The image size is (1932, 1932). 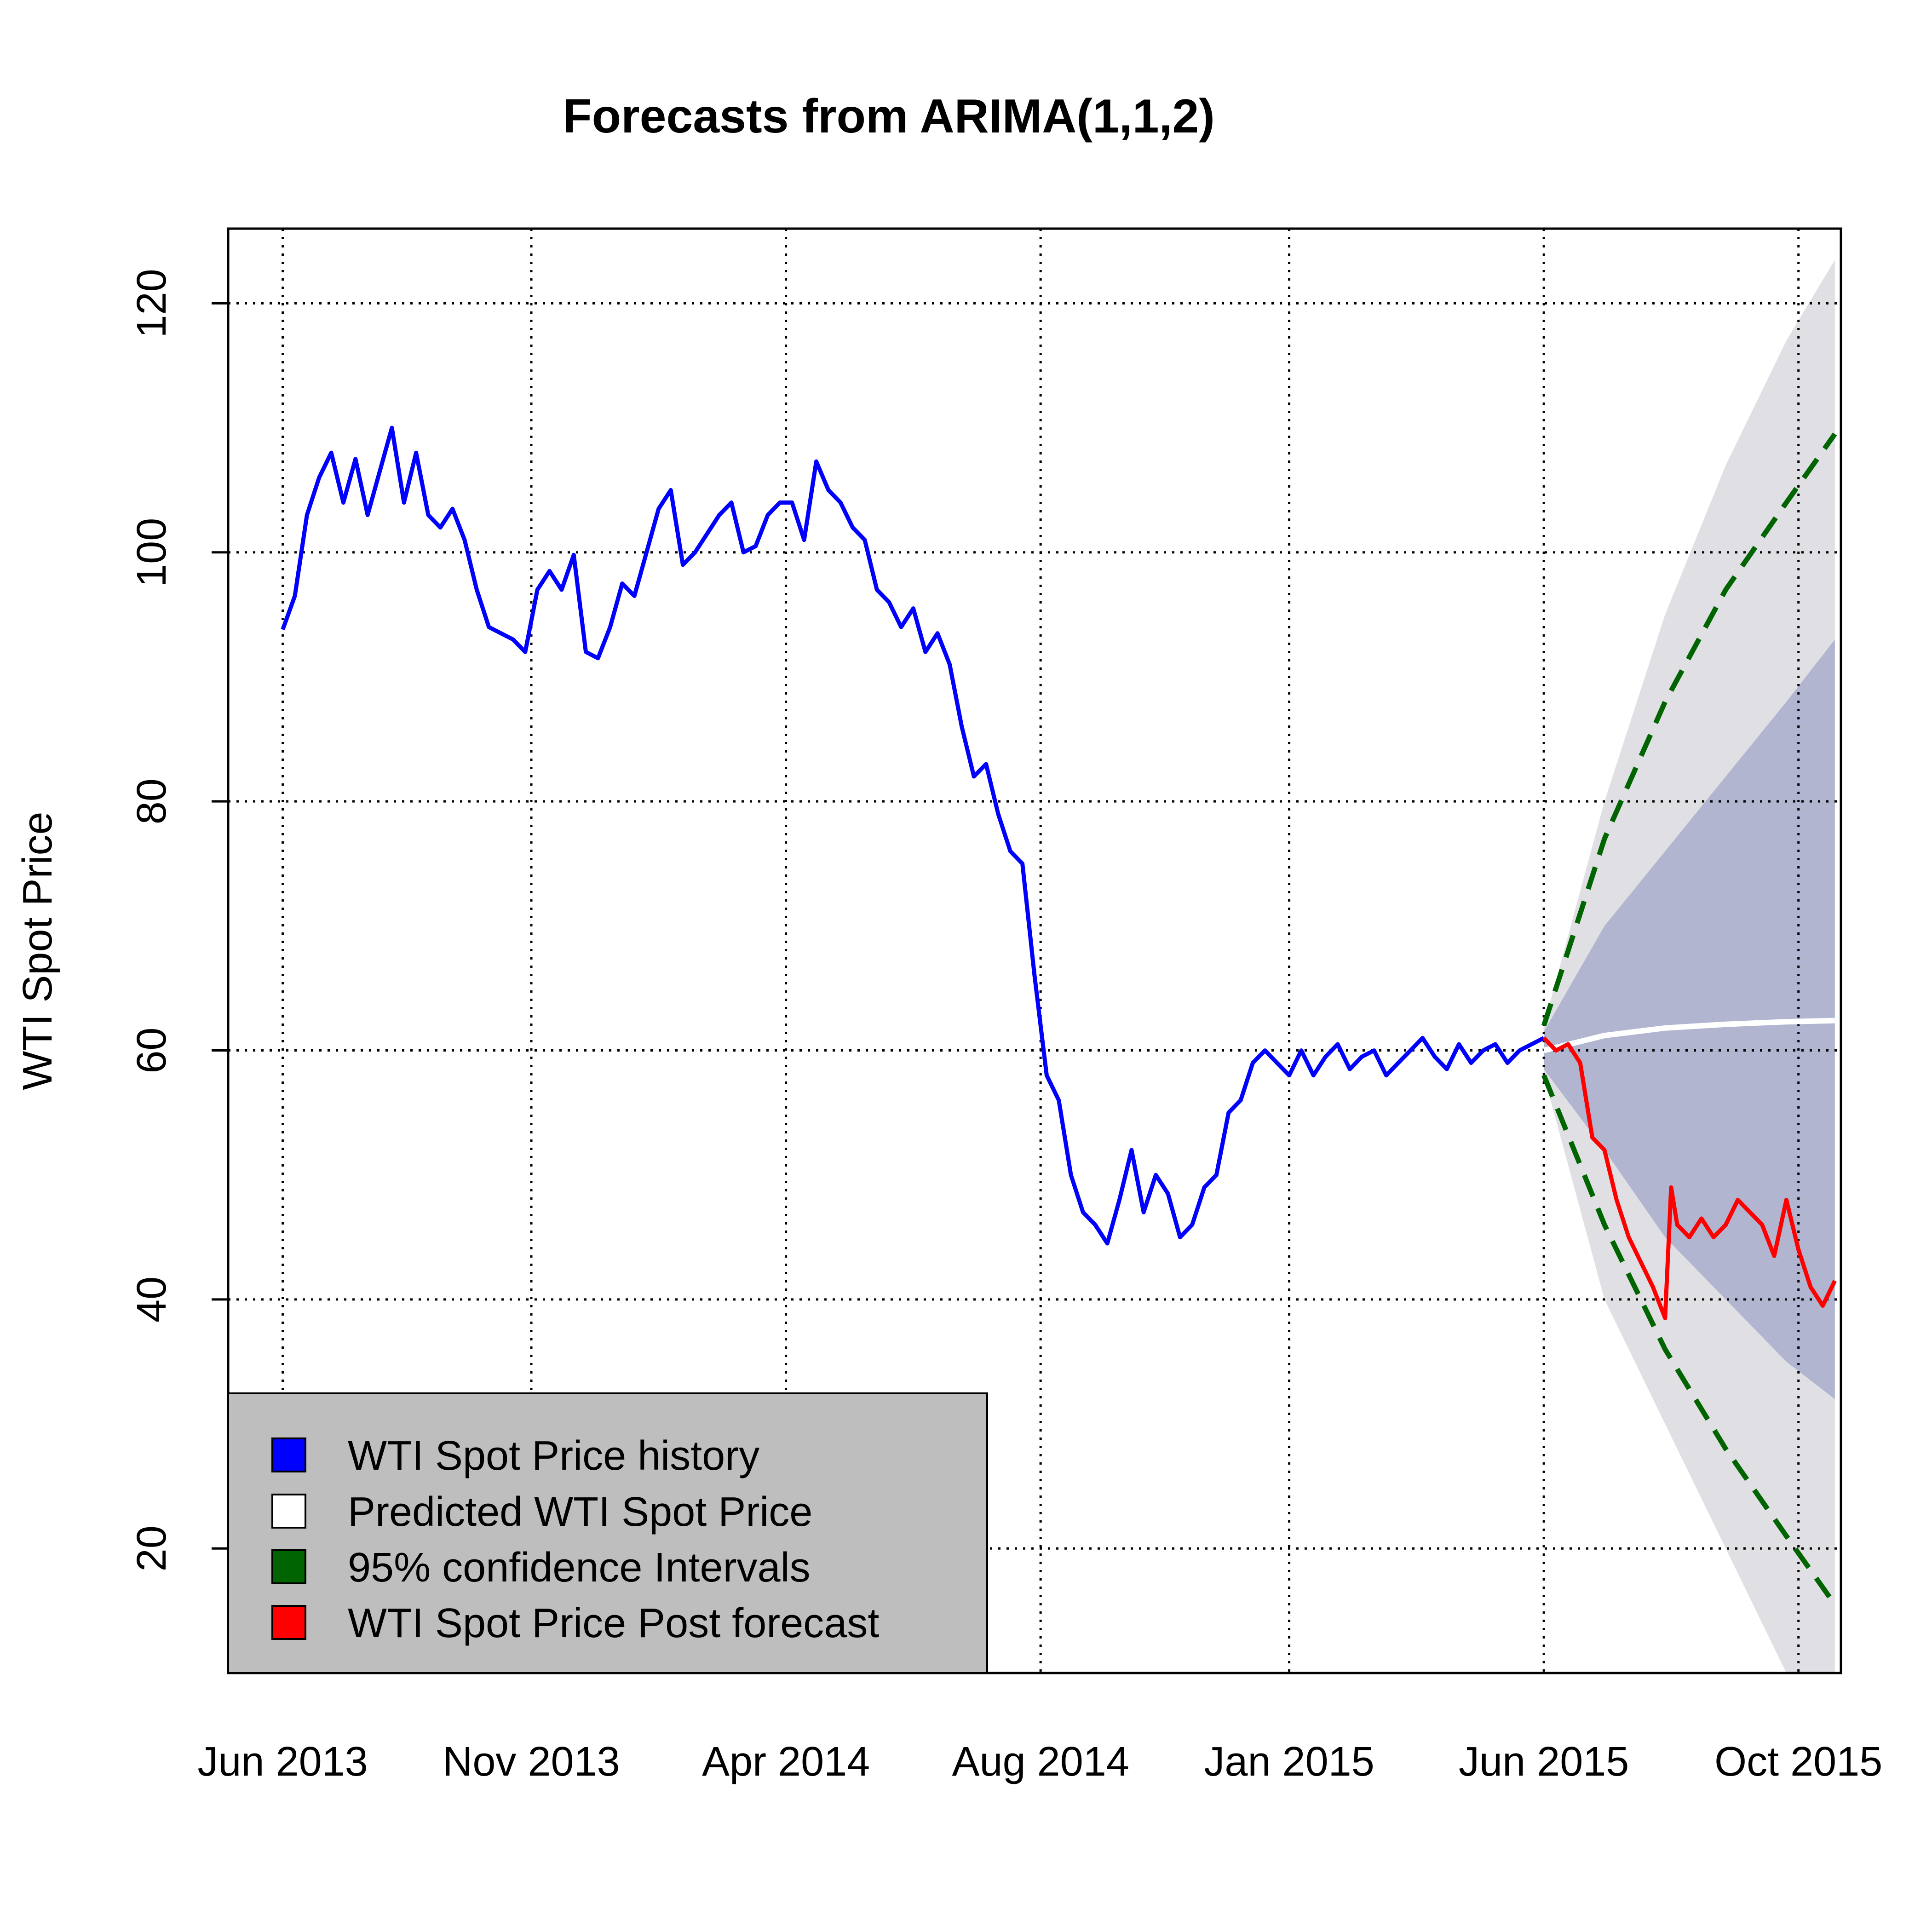 I want to click on y-tick-label: 120, so click(x=152, y=303).